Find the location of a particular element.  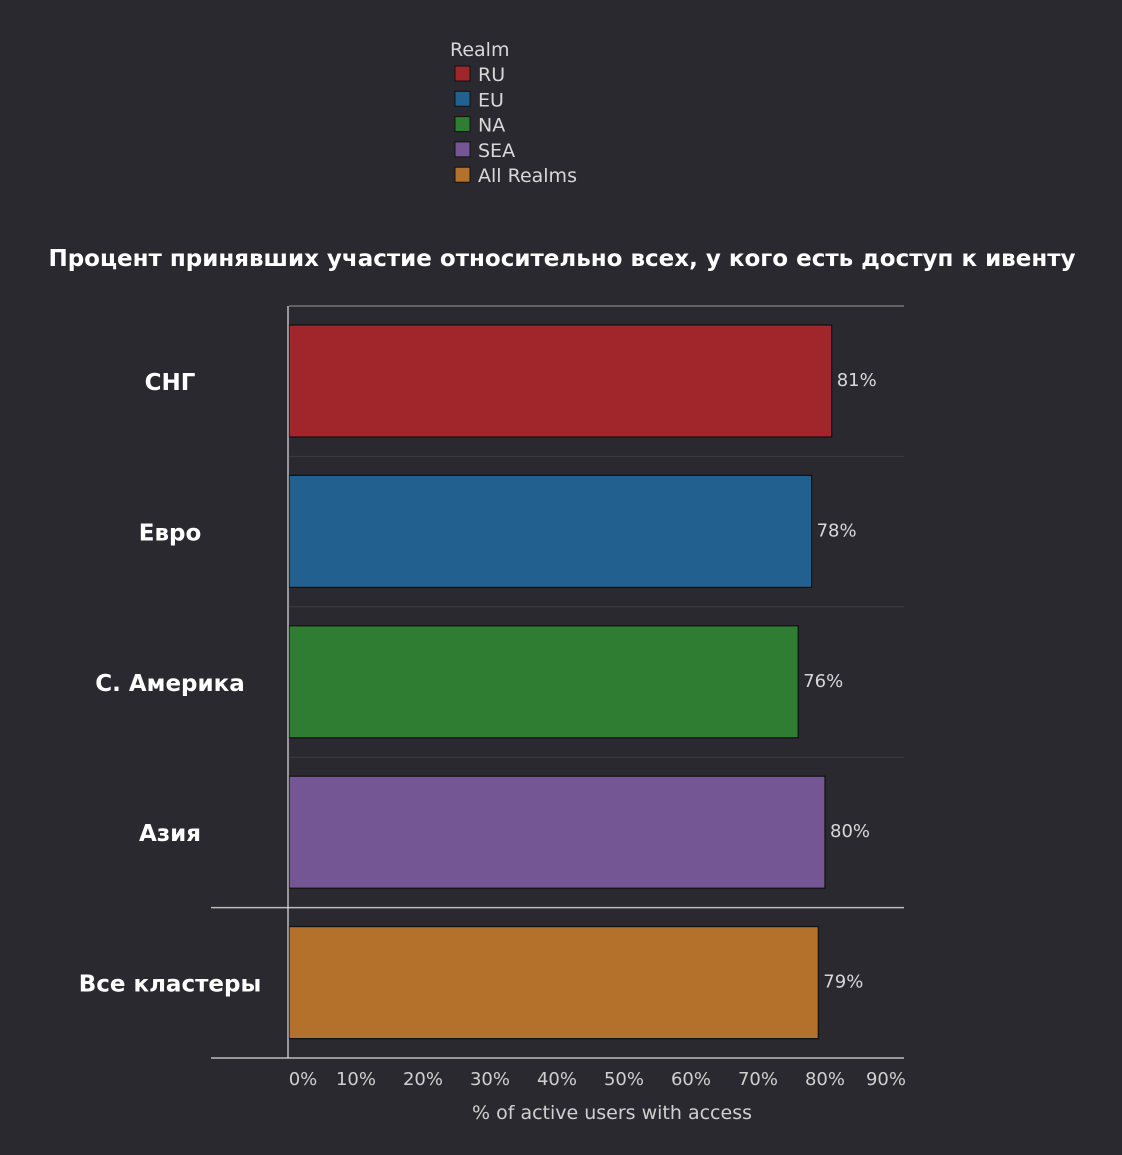

category-label: Все кластеры is located at coordinates (170, 985).